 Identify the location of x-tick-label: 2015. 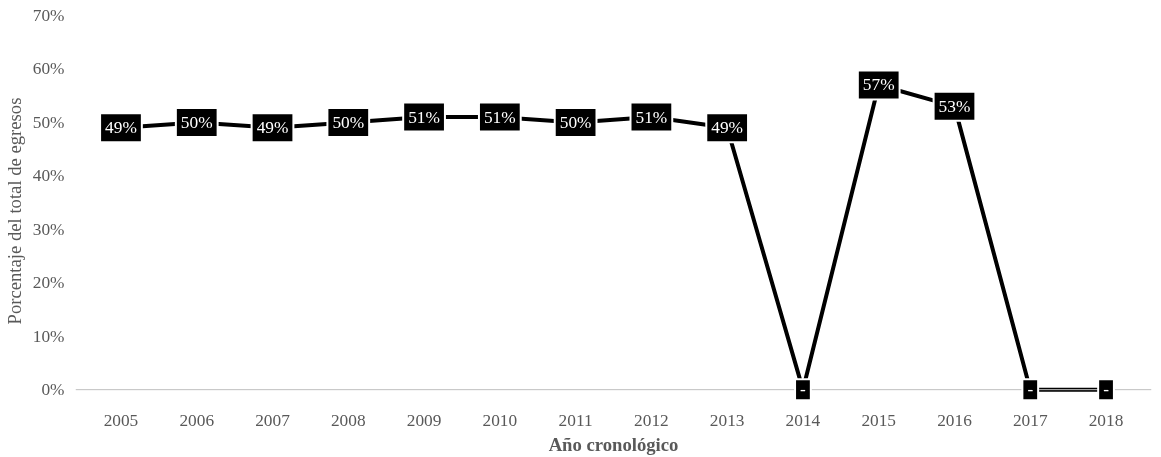
(879, 420).